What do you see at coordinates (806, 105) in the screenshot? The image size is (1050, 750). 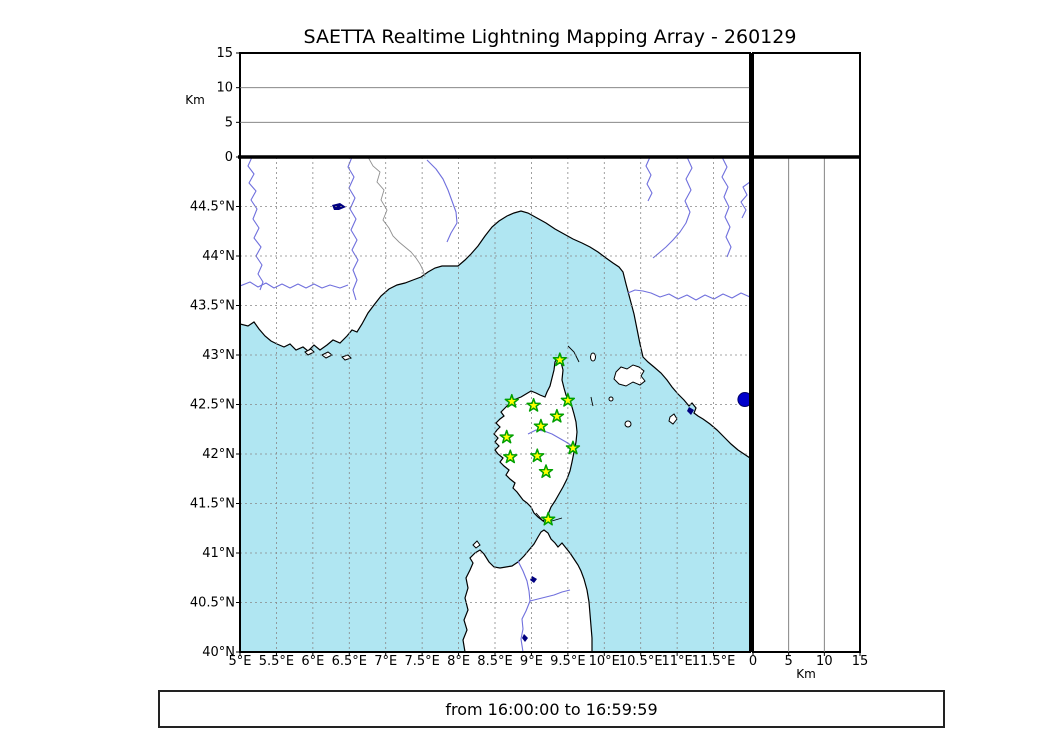 I see `corner-panel` at bounding box center [806, 105].